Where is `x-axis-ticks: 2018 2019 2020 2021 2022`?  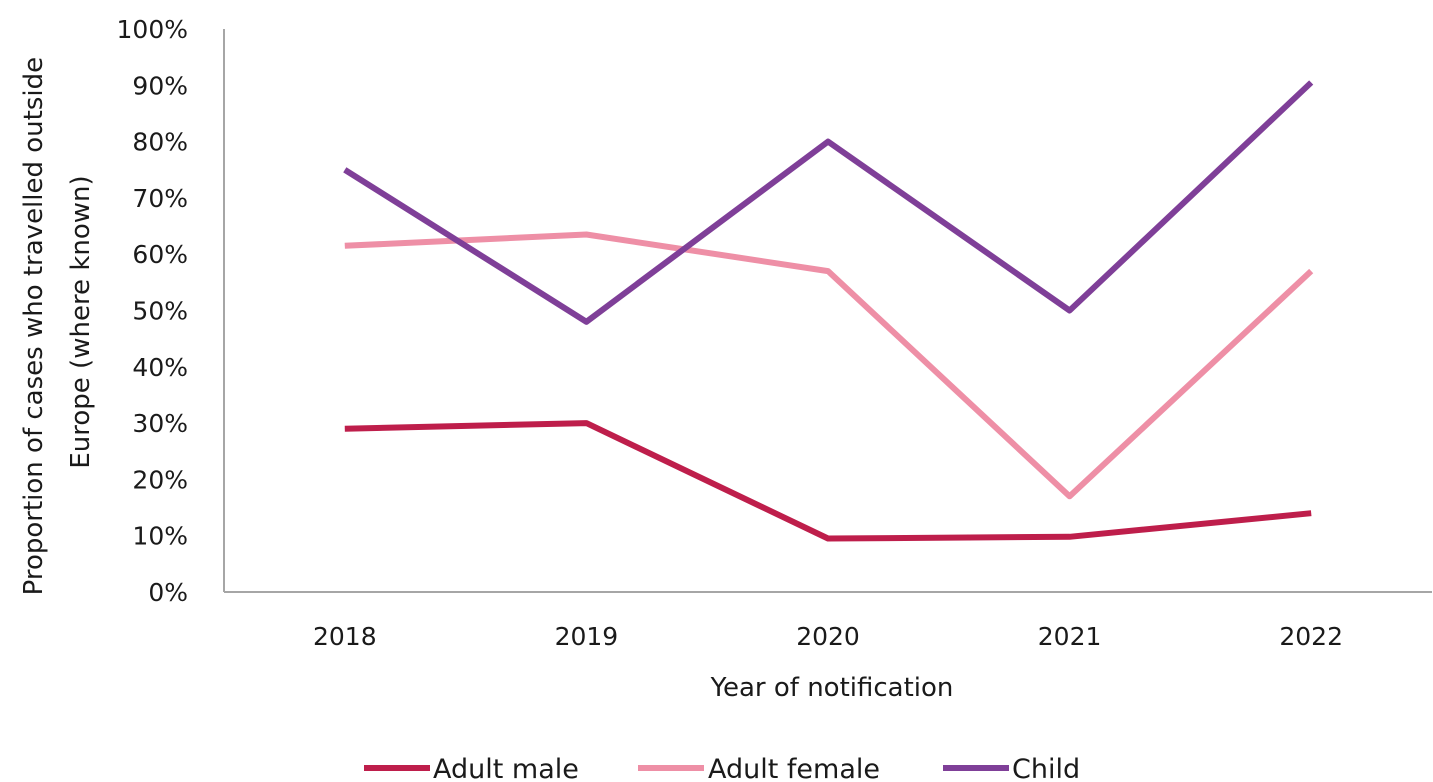 x-axis-ticks: 2018 2019 2020 2021 2022 is located at coordinates (828, 636).